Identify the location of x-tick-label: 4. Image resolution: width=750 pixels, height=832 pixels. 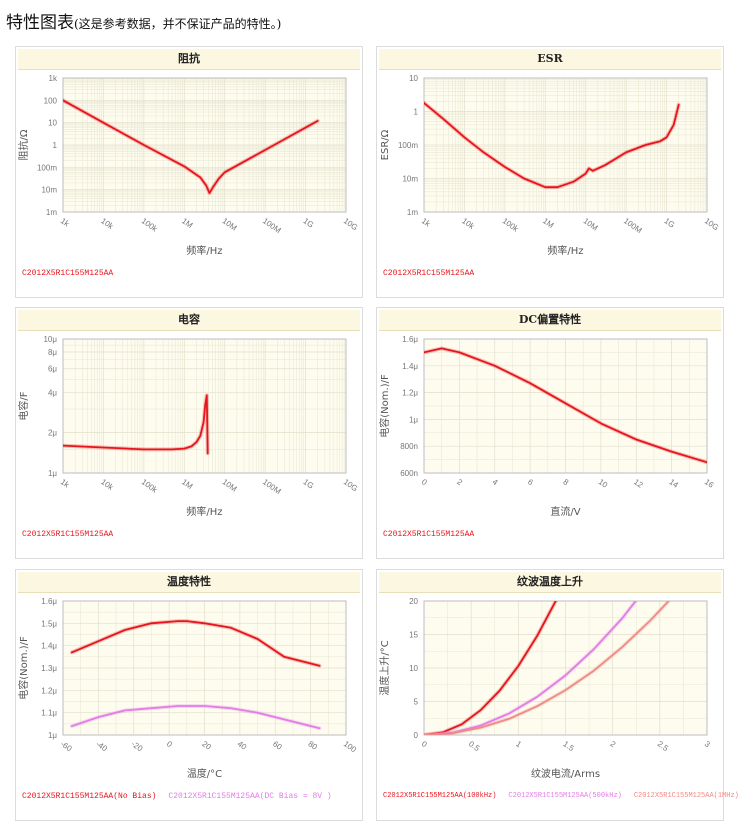
(495, 482).